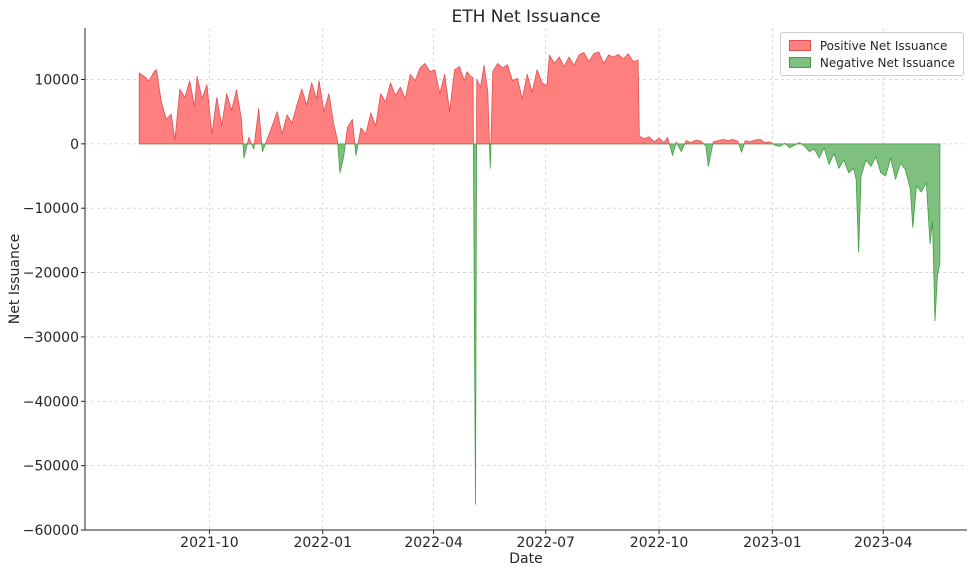 This screenshot has height=578, width=976. I want to click on legend-item-positive: Positive Net Issuance, so click(871, 45).